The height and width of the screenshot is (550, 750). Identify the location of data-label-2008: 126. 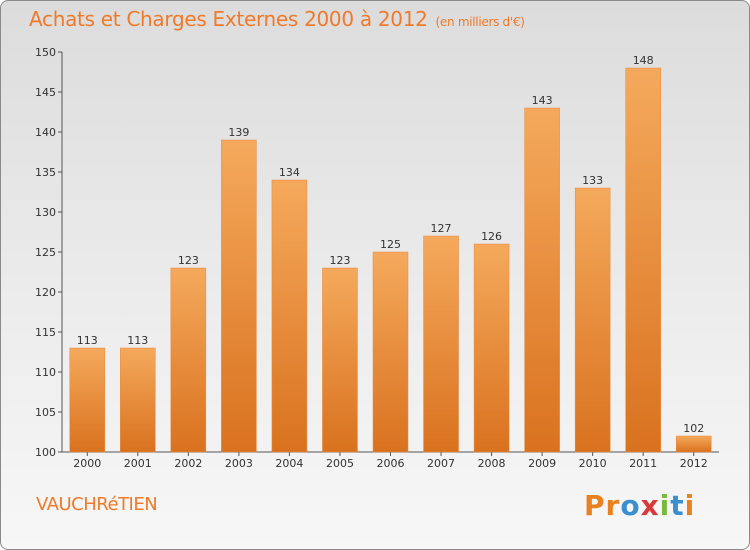
(491, 236).